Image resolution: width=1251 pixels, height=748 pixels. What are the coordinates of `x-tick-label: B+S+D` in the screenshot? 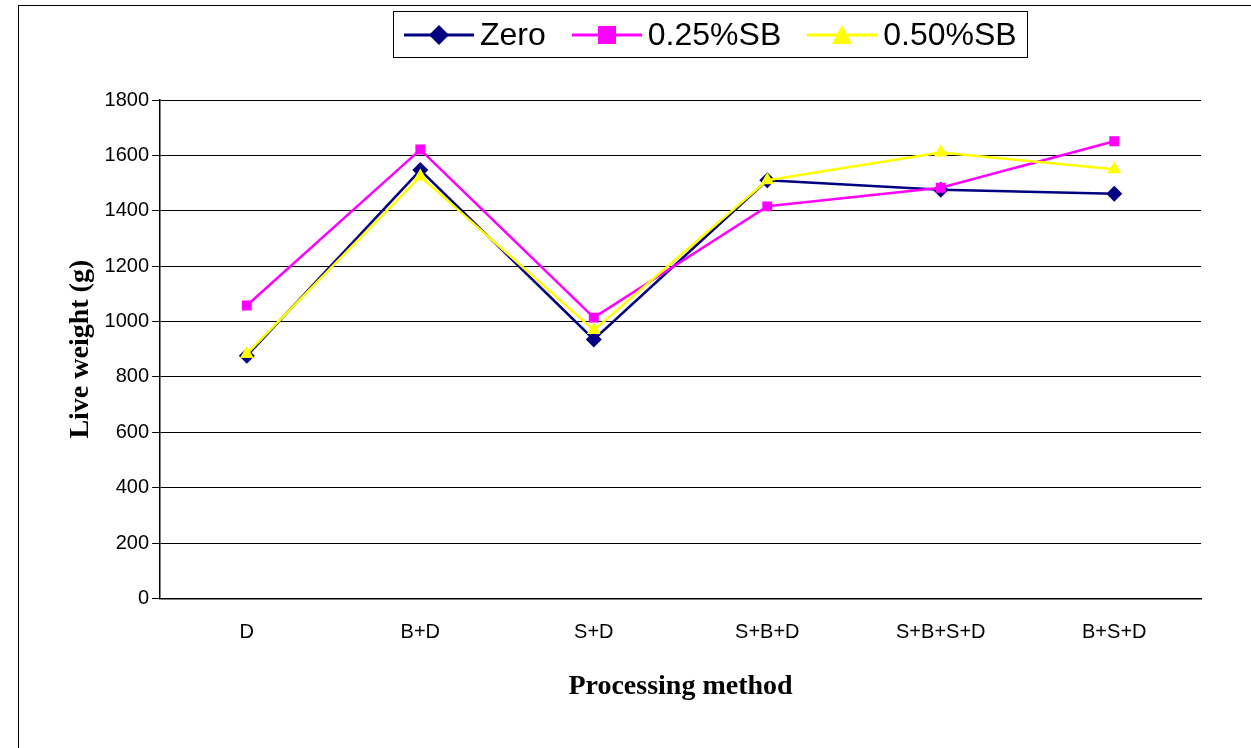 It's located at (1114, 630).